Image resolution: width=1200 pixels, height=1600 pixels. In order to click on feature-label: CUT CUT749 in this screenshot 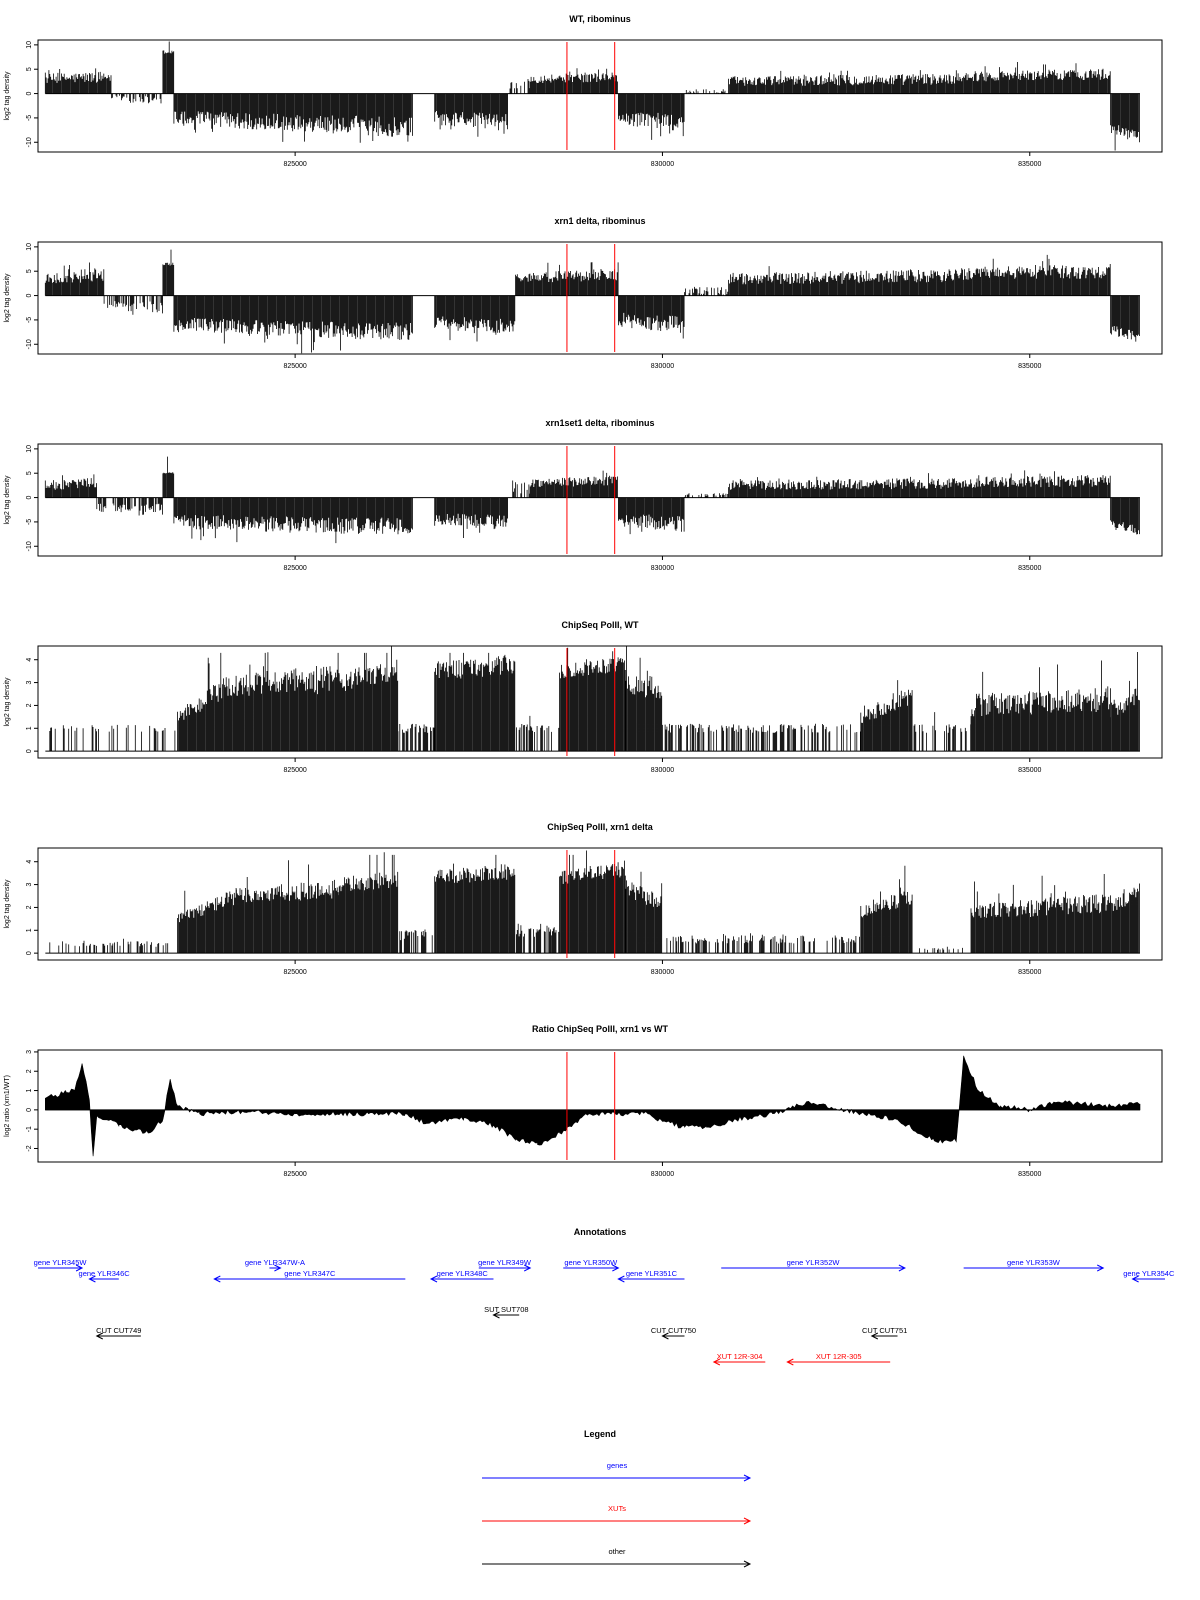, I will do `click(118, 1330)`.